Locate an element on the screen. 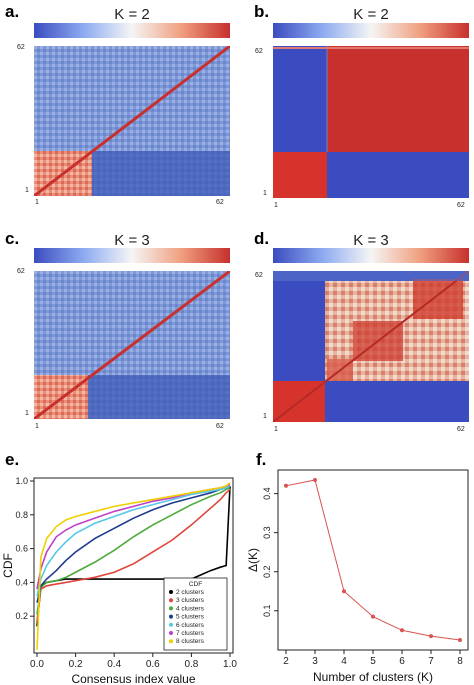 The height and width of the screenshot is (685, 474). panel-d-colorbar is located at coordinates (371, 255).